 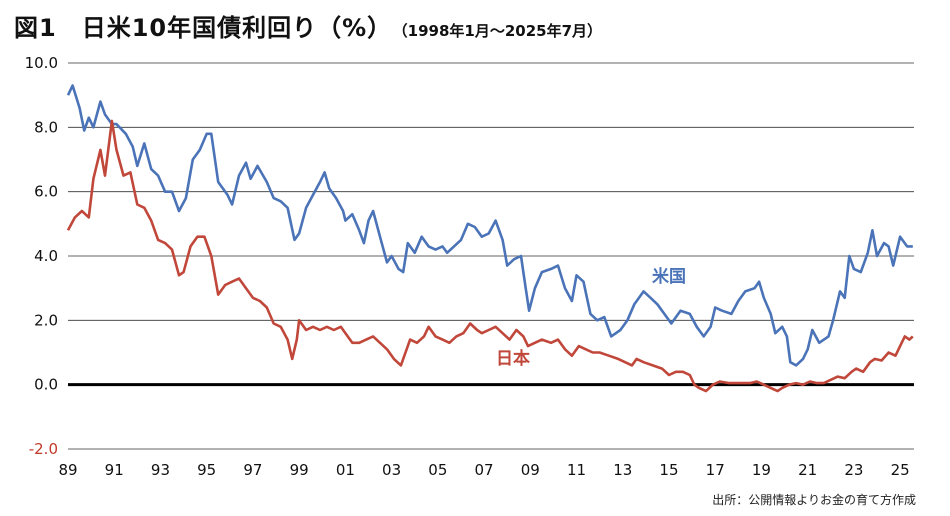 What do you see at coordinates (900, 470) in the screenshot?
I see `x-tick-label: 25` at bounding box center [900, 470].